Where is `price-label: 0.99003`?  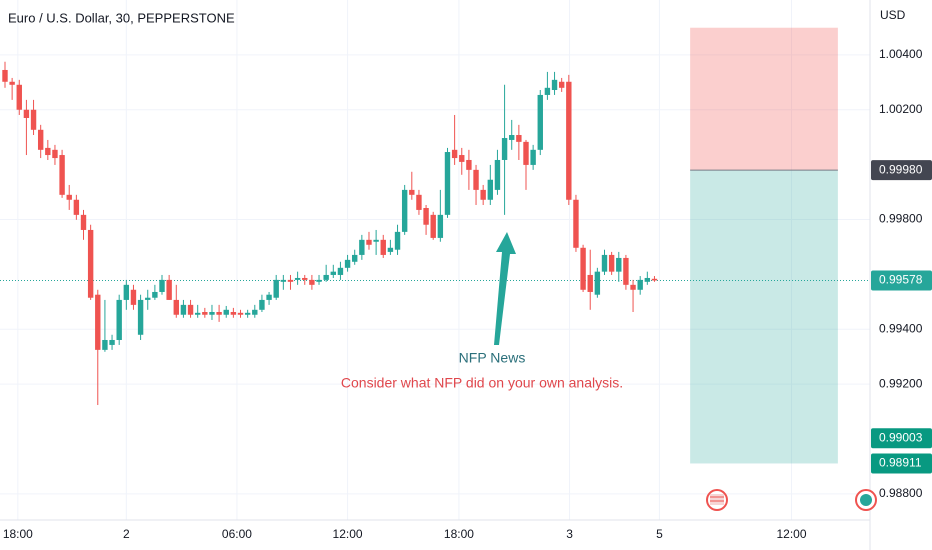
price-label: 0.99003 is located at coordinates (901, 437).